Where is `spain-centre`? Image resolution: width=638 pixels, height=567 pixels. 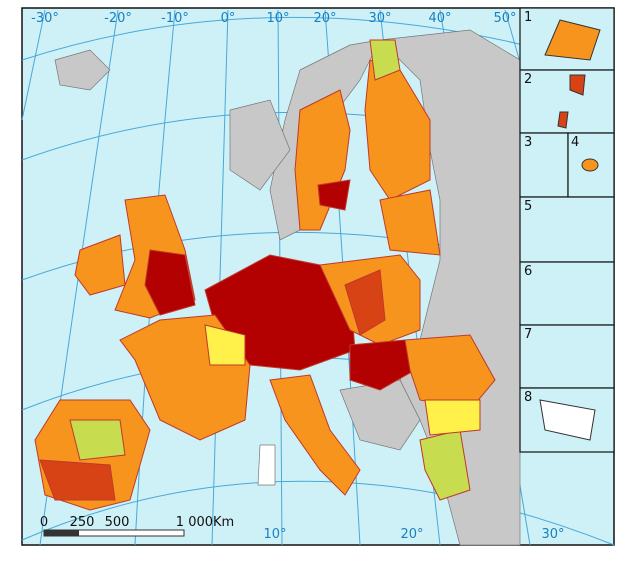 spain-centre is located at coordinates (97, 440).